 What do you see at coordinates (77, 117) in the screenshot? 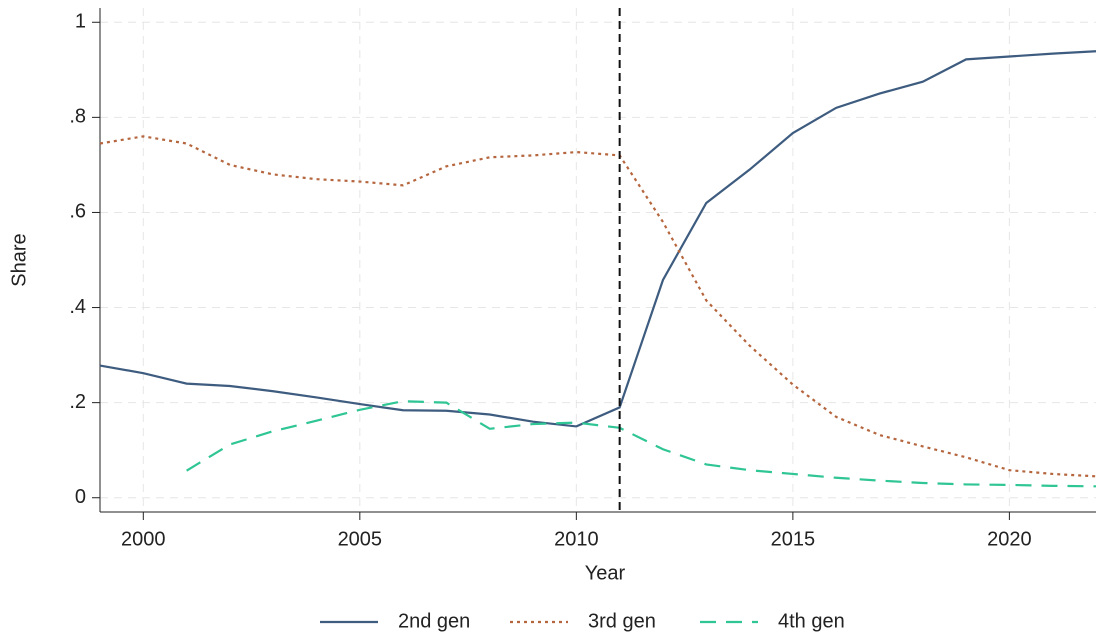
I see `y-tick-label: .8` at bounding box center [77, 117].